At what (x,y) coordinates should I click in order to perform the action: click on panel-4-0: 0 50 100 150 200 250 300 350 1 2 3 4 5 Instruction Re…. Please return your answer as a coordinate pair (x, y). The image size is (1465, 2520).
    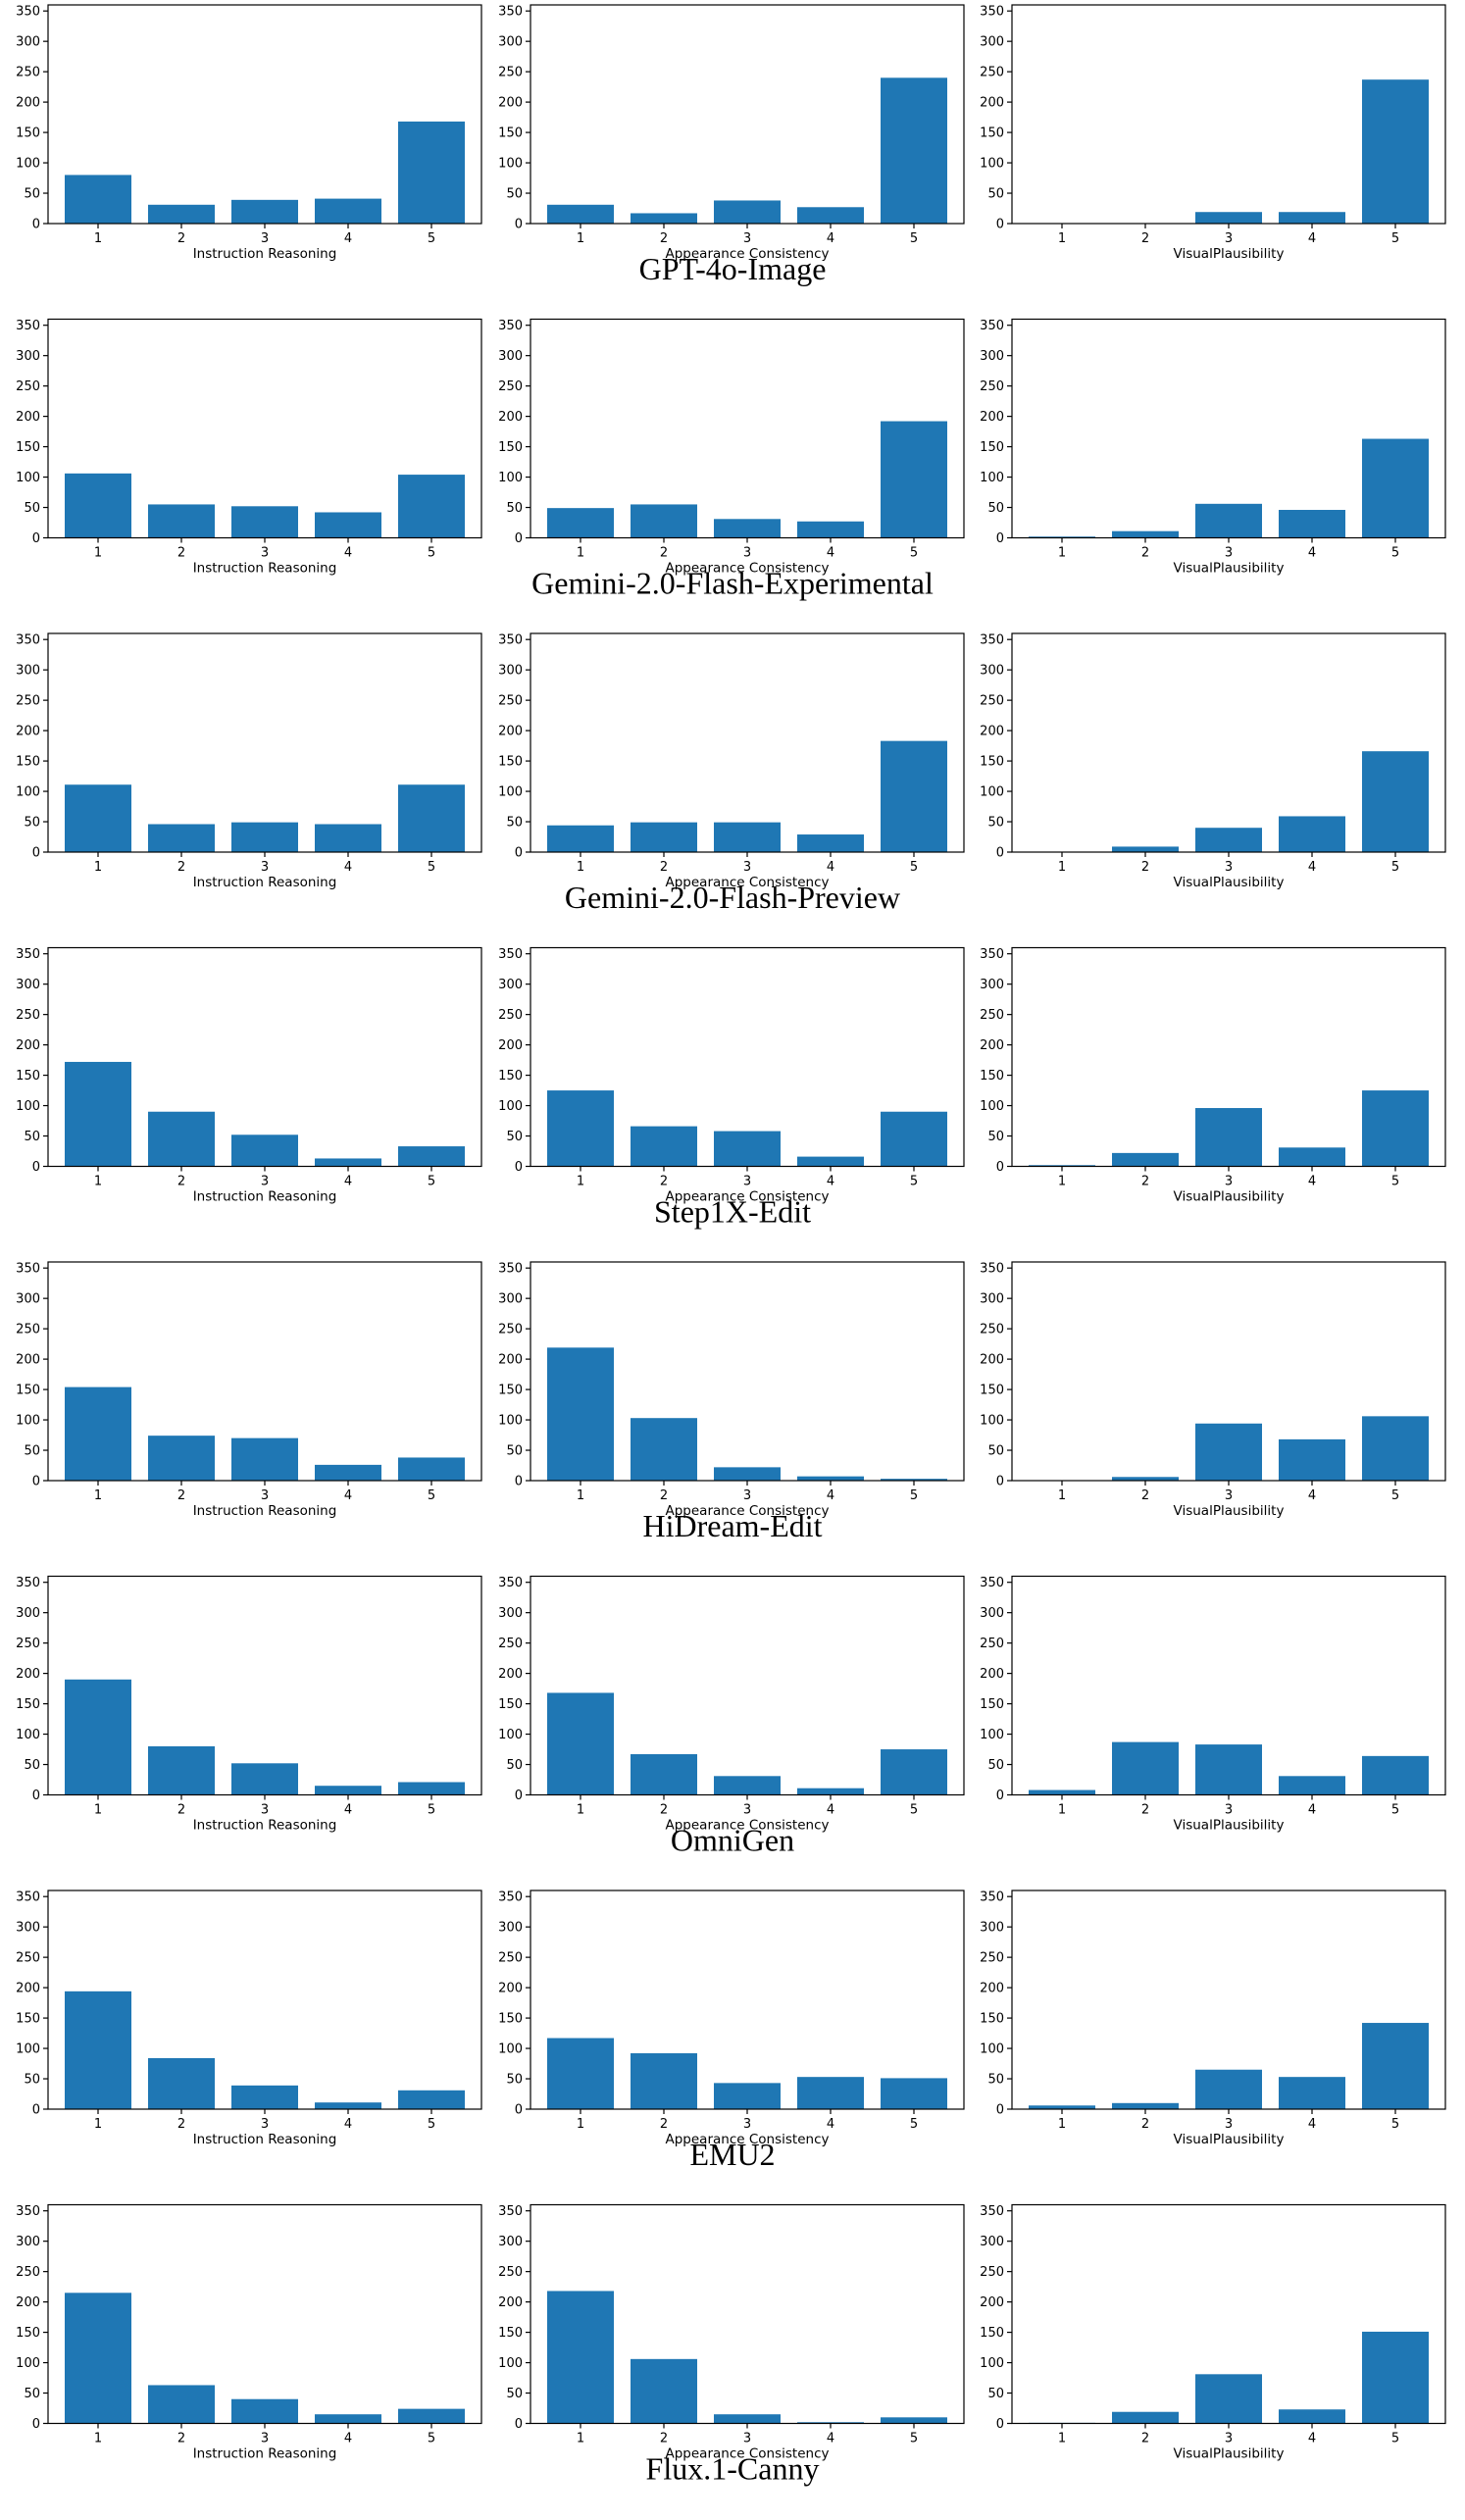
    Looking at the image, I should click on (249, 1390).